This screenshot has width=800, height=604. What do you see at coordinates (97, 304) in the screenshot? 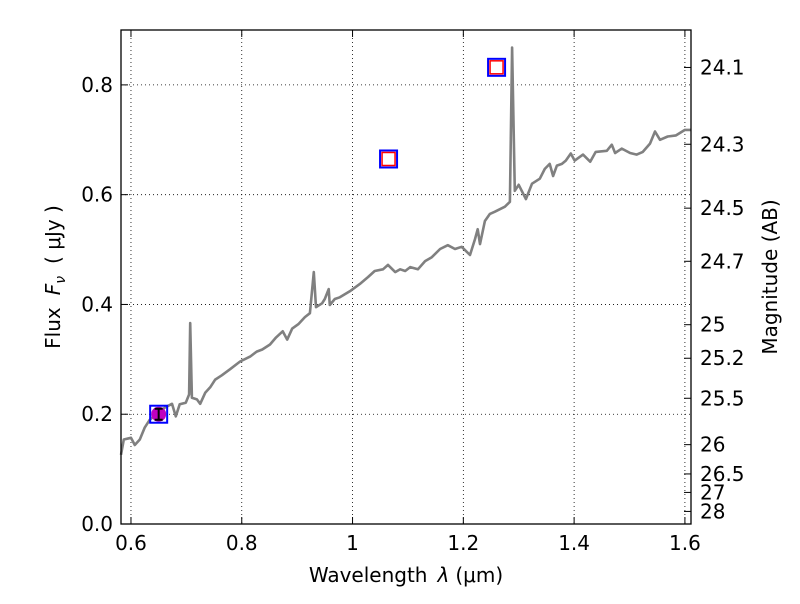
I see `y-tick-label: 0.4` at bounding box center [97, 304].